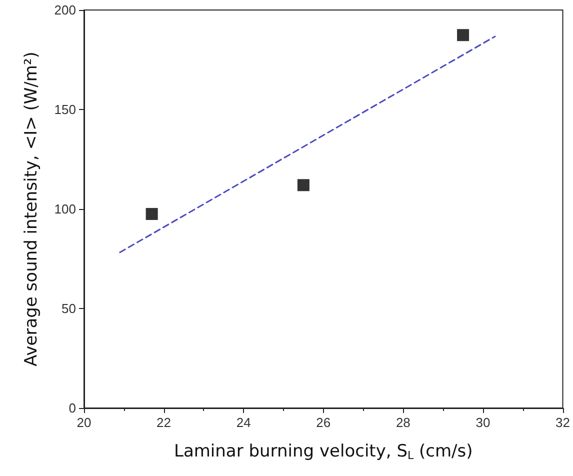  Describe the element at coordinates (323, 422) in the screenshot. I see `x-tick-label: 26` at that location.